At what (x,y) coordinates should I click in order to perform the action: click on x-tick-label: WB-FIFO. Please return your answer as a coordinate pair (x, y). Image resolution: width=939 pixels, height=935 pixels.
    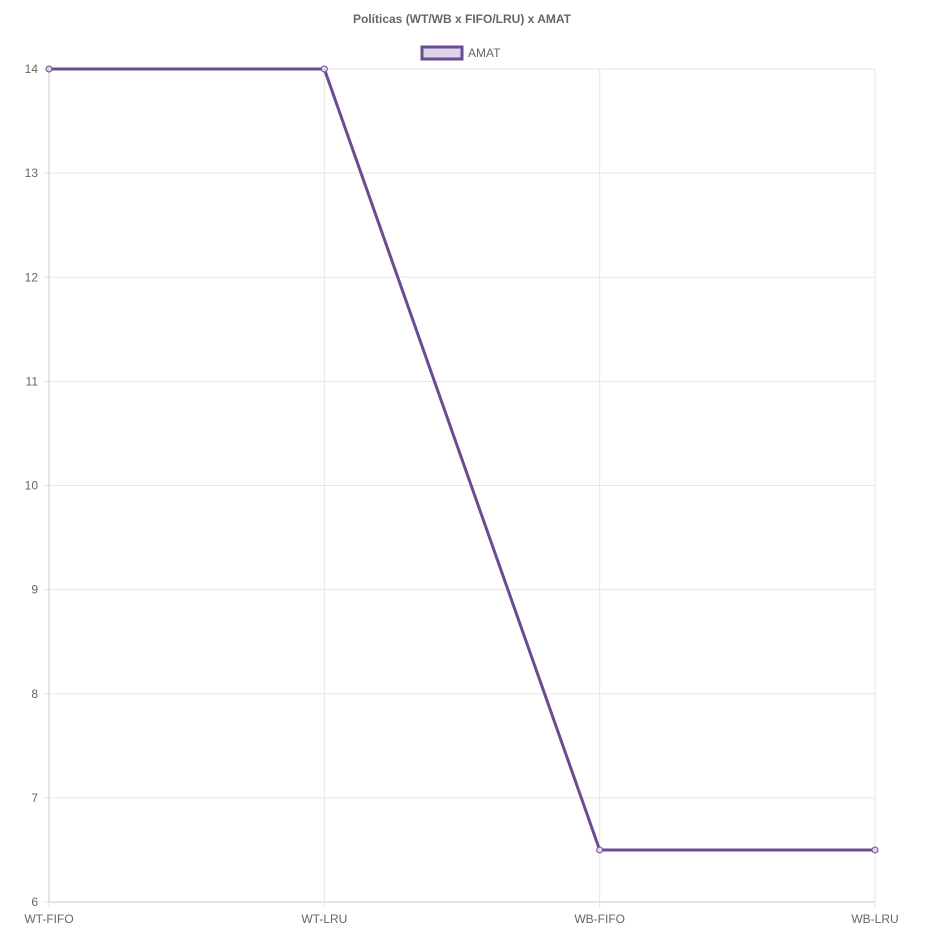
    Looking at the image, I should click on (599, 919).